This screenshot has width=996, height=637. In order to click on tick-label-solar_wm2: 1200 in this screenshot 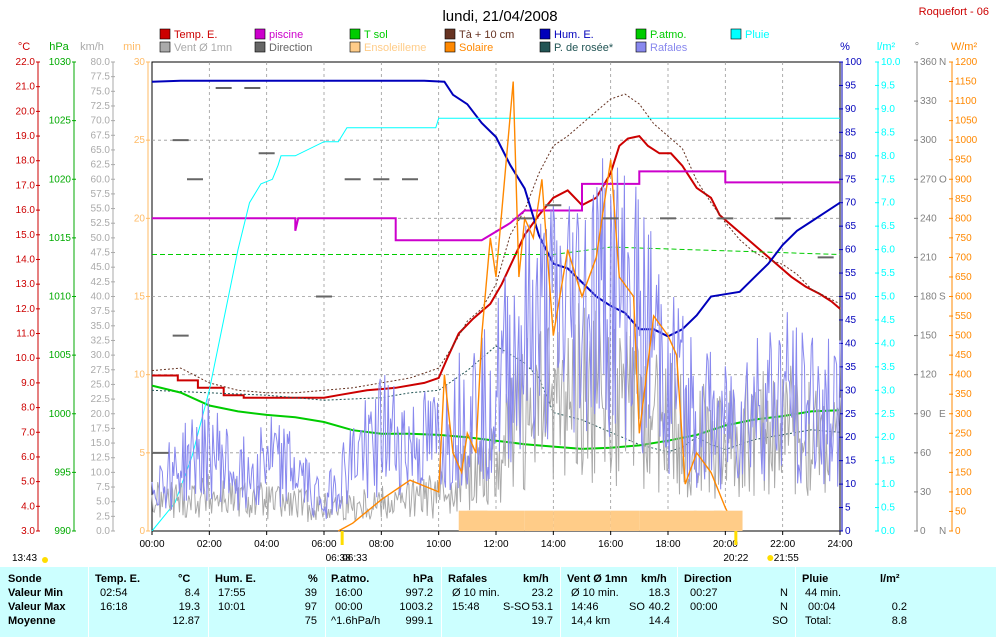, I will do `click(966, 62)`.